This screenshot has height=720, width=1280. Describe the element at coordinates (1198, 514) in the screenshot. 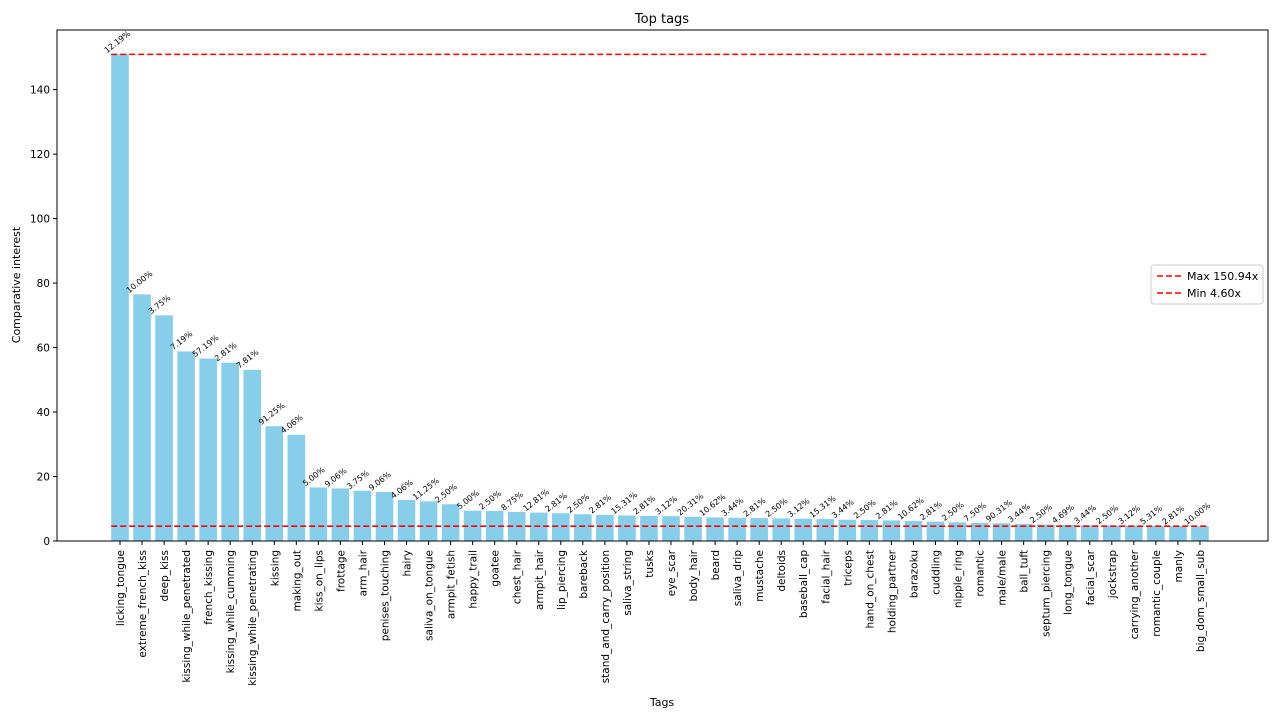

I see `data-label: 10.00%` at that location.